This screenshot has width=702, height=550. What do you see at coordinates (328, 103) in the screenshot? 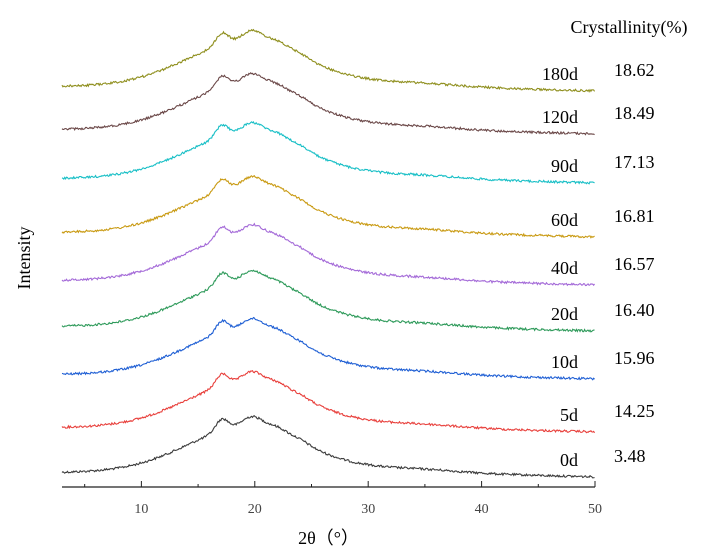
I see `series-line-120d` at bounding box center [328, 103].